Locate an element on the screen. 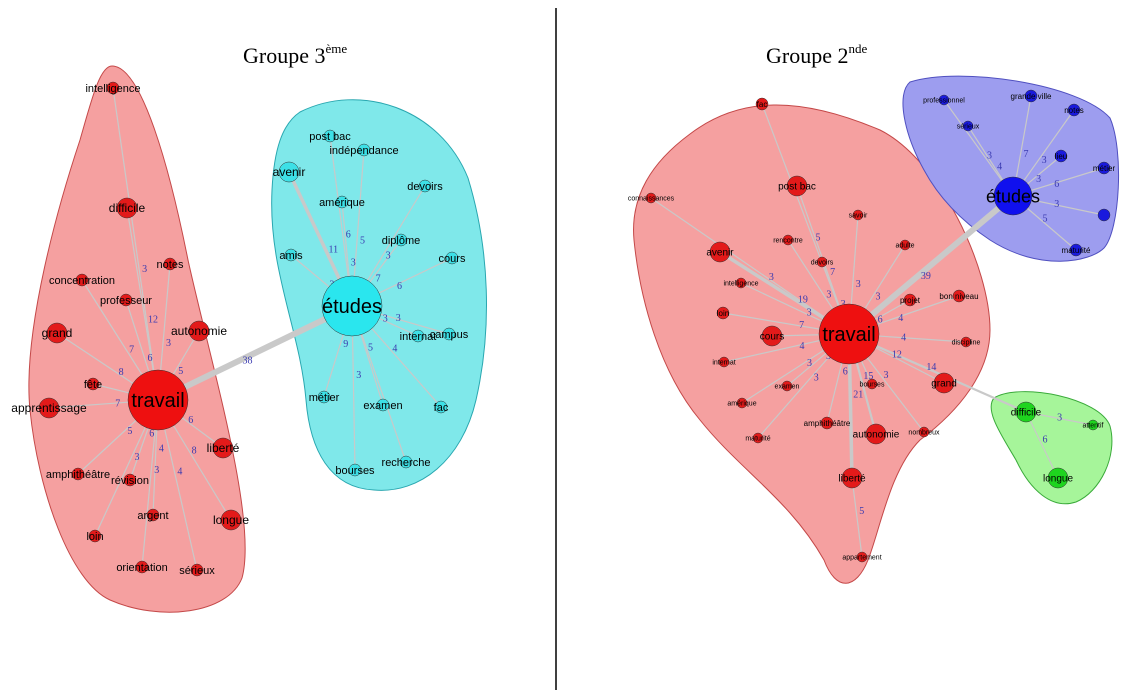  node-label-amphitheatre: amphithéâtre is located at coordinates (78, 475).